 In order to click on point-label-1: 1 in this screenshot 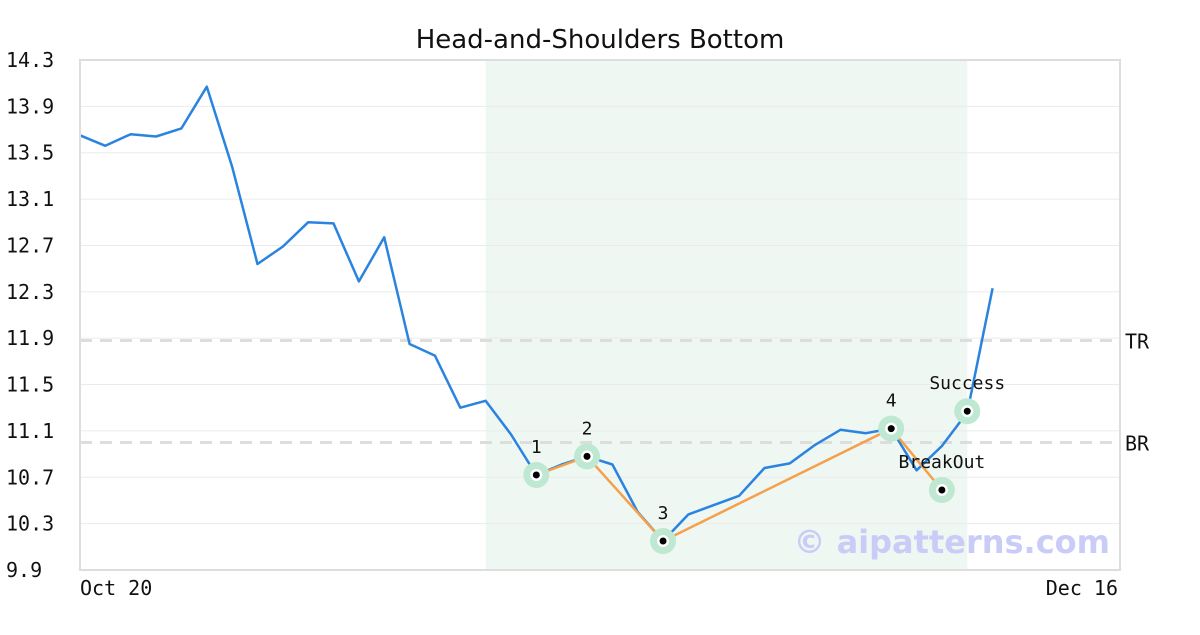, I will do `click(536, 447)`.